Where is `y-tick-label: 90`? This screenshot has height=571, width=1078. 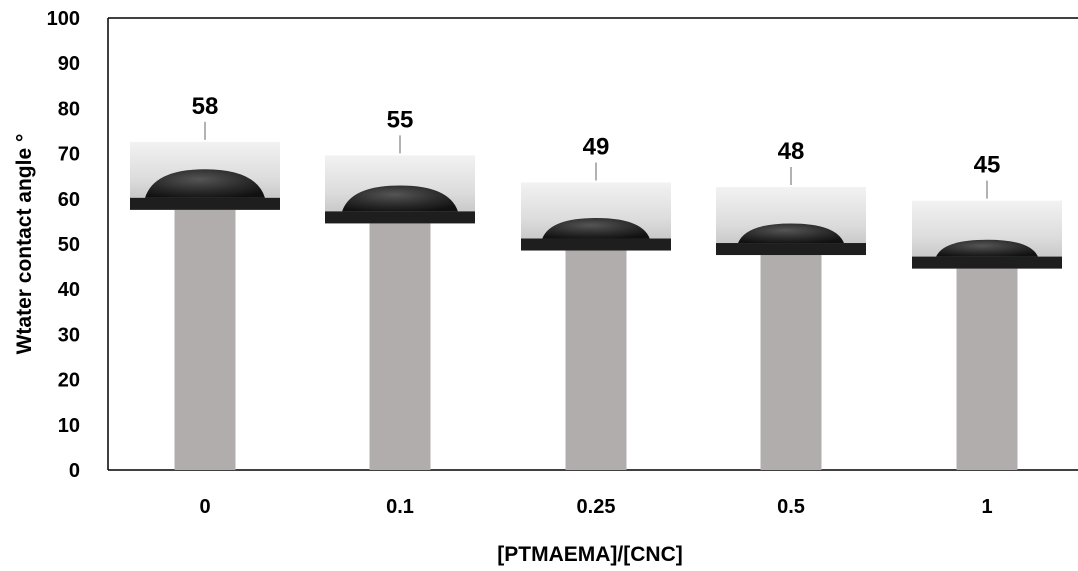
y-tick-label: 90 is located at coordinates (69, 64).